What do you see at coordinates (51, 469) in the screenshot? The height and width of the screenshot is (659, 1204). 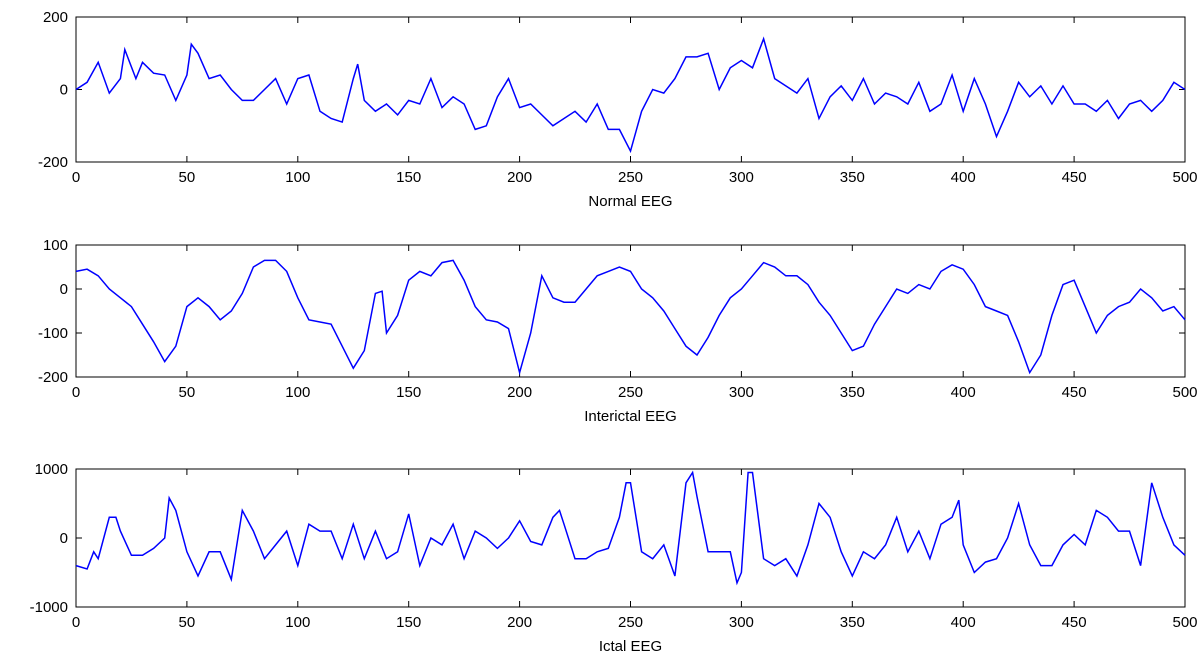 I see `y-tick-label: 1000` at bounding box center [51, 469].